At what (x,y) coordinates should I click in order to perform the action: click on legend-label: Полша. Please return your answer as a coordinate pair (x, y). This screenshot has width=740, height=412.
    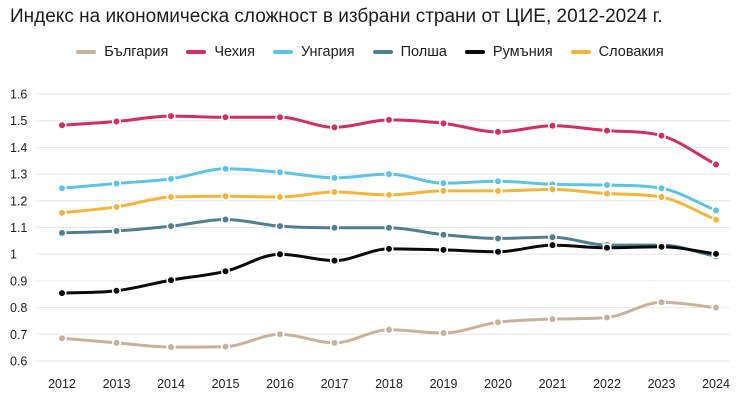
    Looking at the image, I should click on (423, 52).